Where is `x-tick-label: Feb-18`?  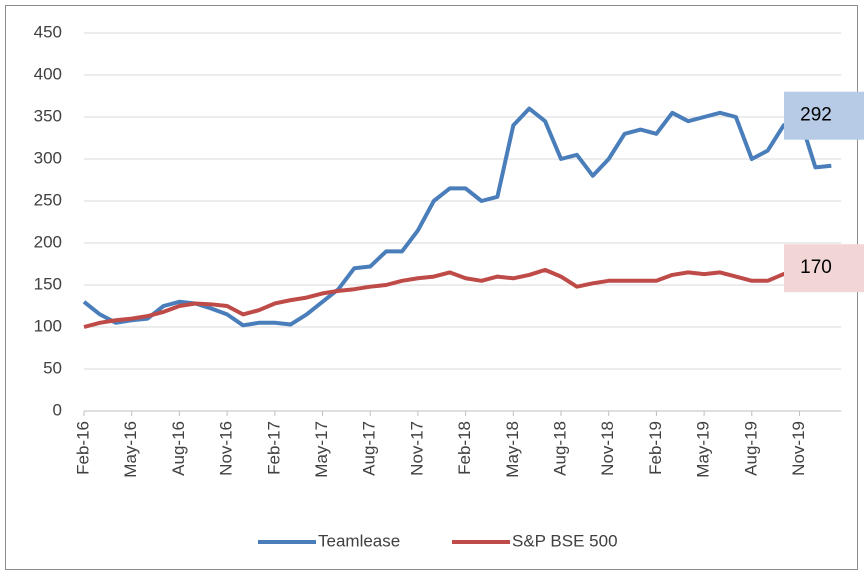 x-tick-label: Feb-18 is located at coordinates (464, 448).